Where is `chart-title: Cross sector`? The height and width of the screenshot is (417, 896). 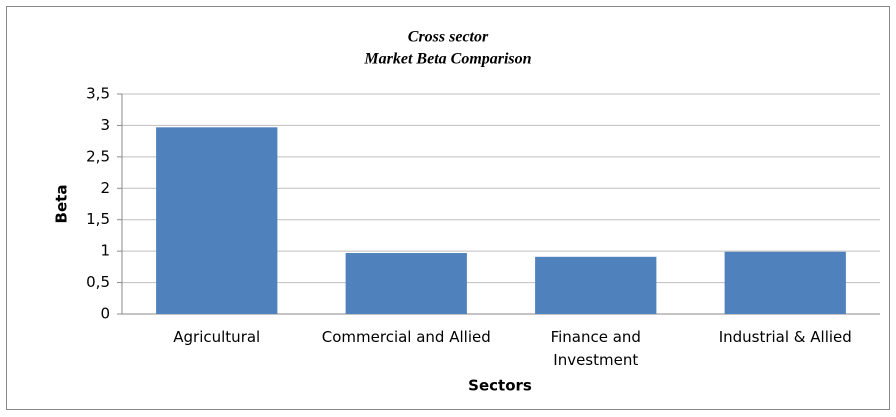 chart-title: Cross sector is located at coordinates (448, 37).